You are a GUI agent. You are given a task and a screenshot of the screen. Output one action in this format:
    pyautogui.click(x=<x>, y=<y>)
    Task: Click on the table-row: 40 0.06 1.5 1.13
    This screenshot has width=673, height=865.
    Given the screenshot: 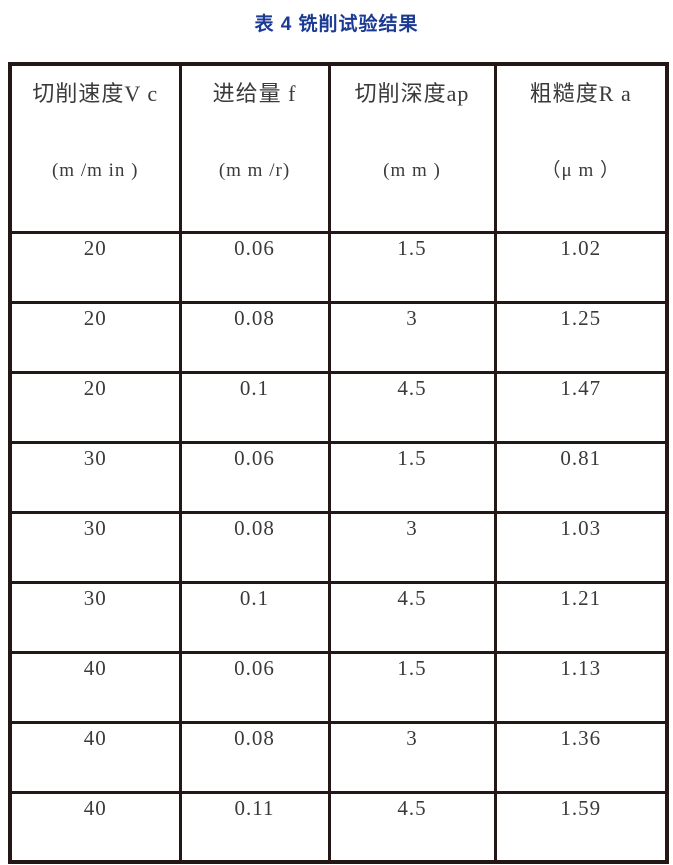 What is the action you would take?
    pyautogui.click(x=338, y=687)
    